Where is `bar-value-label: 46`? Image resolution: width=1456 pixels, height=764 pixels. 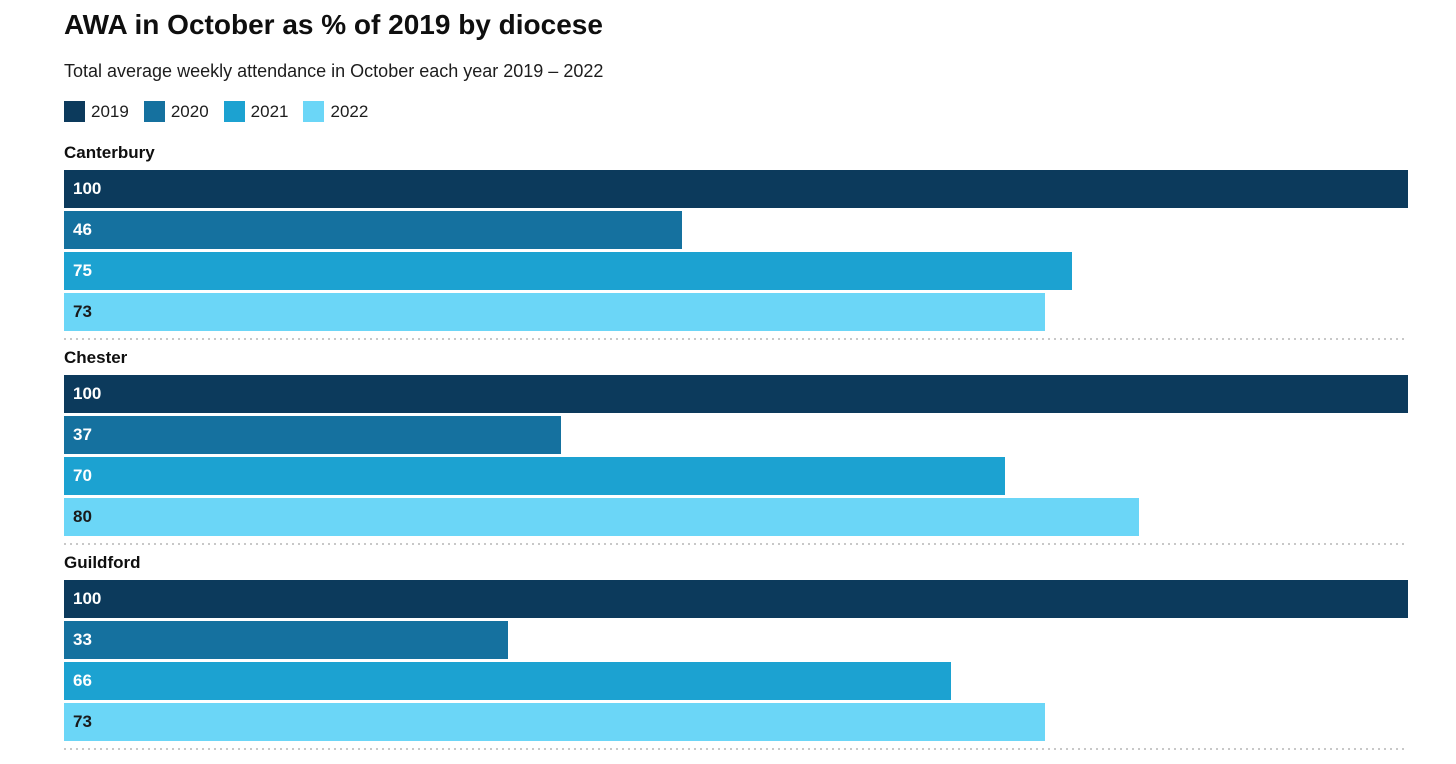 bar-value-label: 46 is located at coordinates (82, 229).